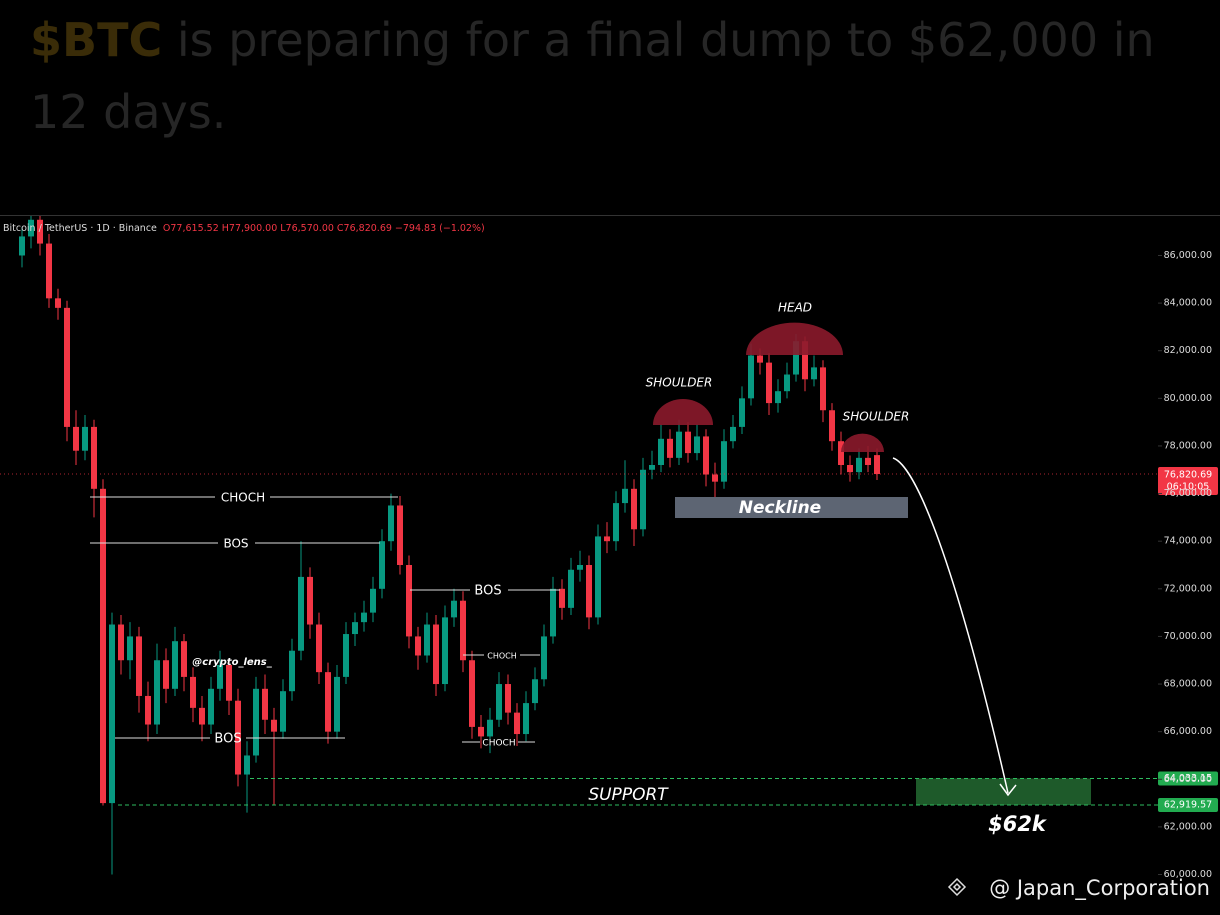  What do you see at coordinates (1188, 475) in the screenshot?
I see `price-tag-label: 76,820.69` at bounding box center [1188, 475].